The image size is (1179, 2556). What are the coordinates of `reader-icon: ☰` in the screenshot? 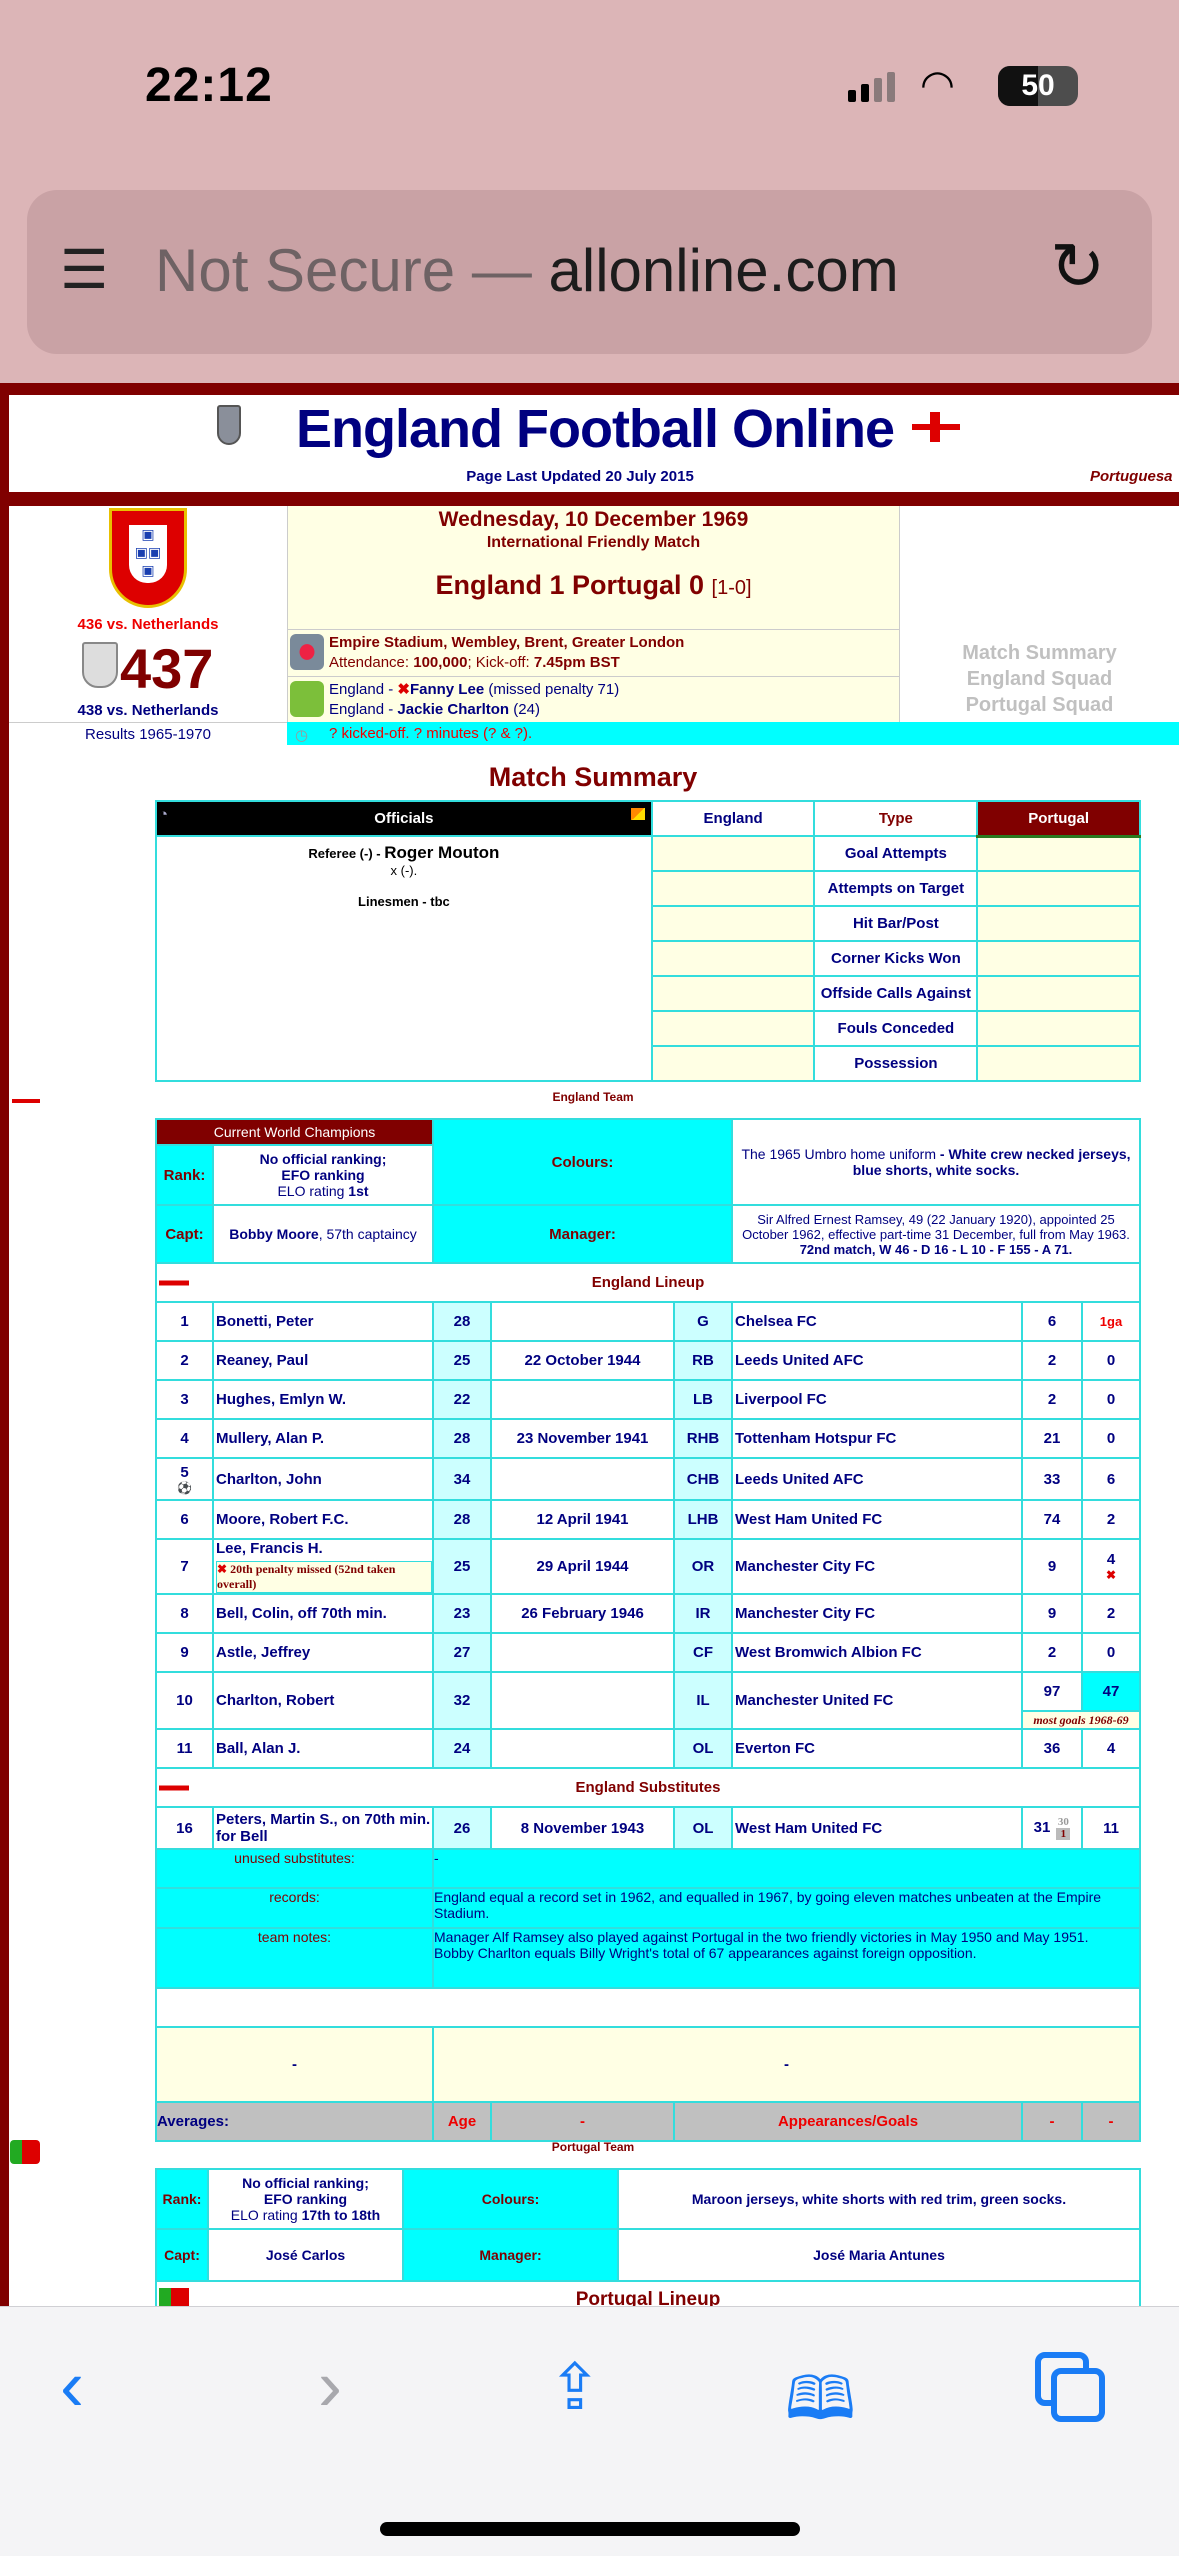 It's located at (84, 270).